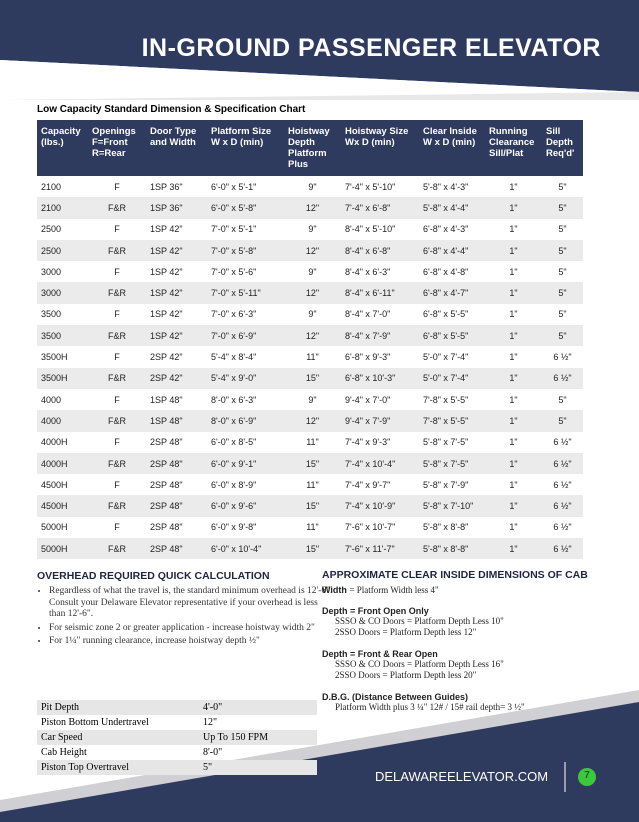 This screenshot has height=822, width=639. Describe the element at coordinates (118, 767) in the screenshot. I see `table-cell: Piston Top Overtravel` at that location.